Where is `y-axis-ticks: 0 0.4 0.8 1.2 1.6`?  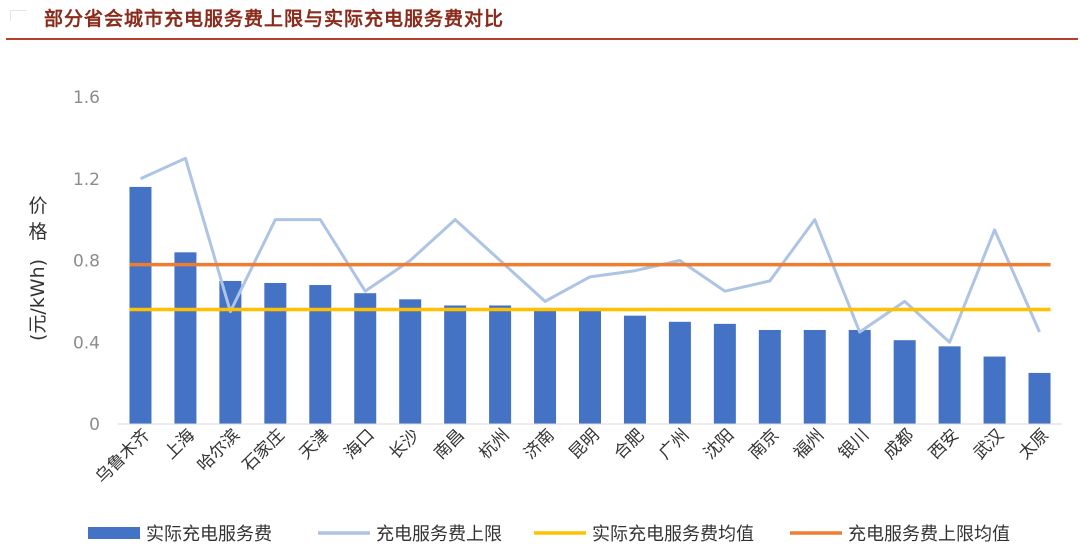
y-axis-ticks: 0 0.4 0.8 1.2 1.6 is located at coordinates (86, 261).